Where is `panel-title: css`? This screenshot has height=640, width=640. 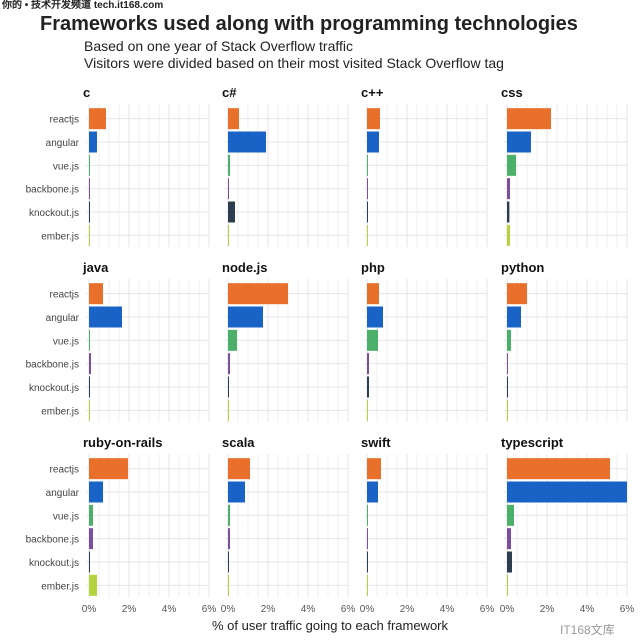
panel-title: css is located at coordinates (512, 92).